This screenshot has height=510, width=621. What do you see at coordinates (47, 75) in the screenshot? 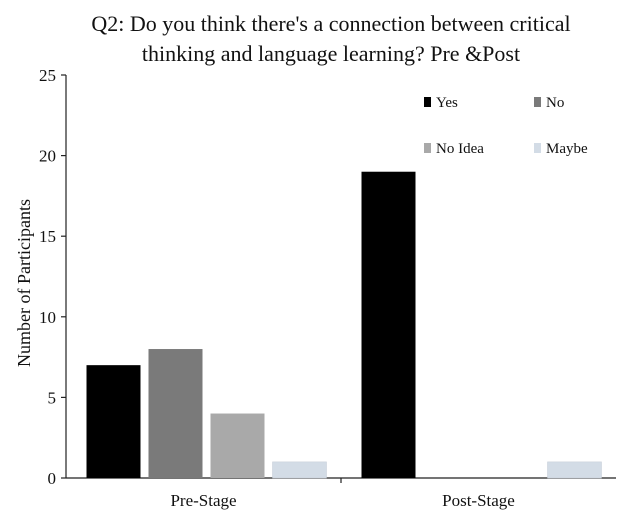
I see `y-tick-label: 25` at bounding box center [47, 75].